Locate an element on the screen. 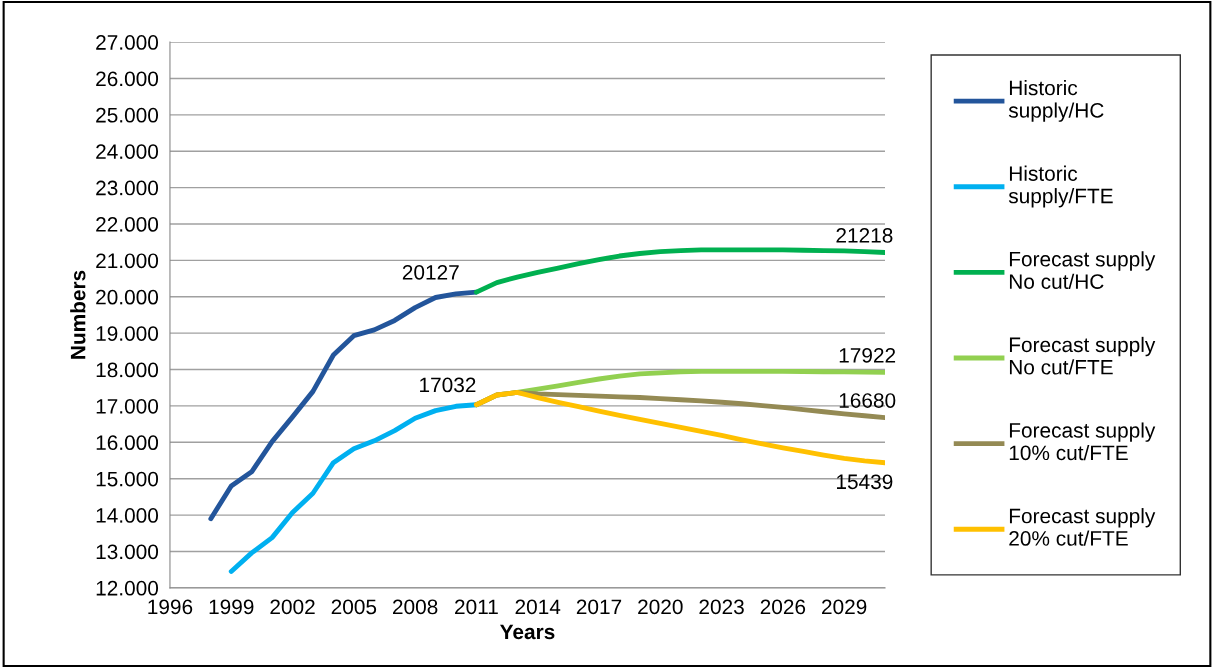  x-tick-label: 2020 is located at coordinates (660, 607).